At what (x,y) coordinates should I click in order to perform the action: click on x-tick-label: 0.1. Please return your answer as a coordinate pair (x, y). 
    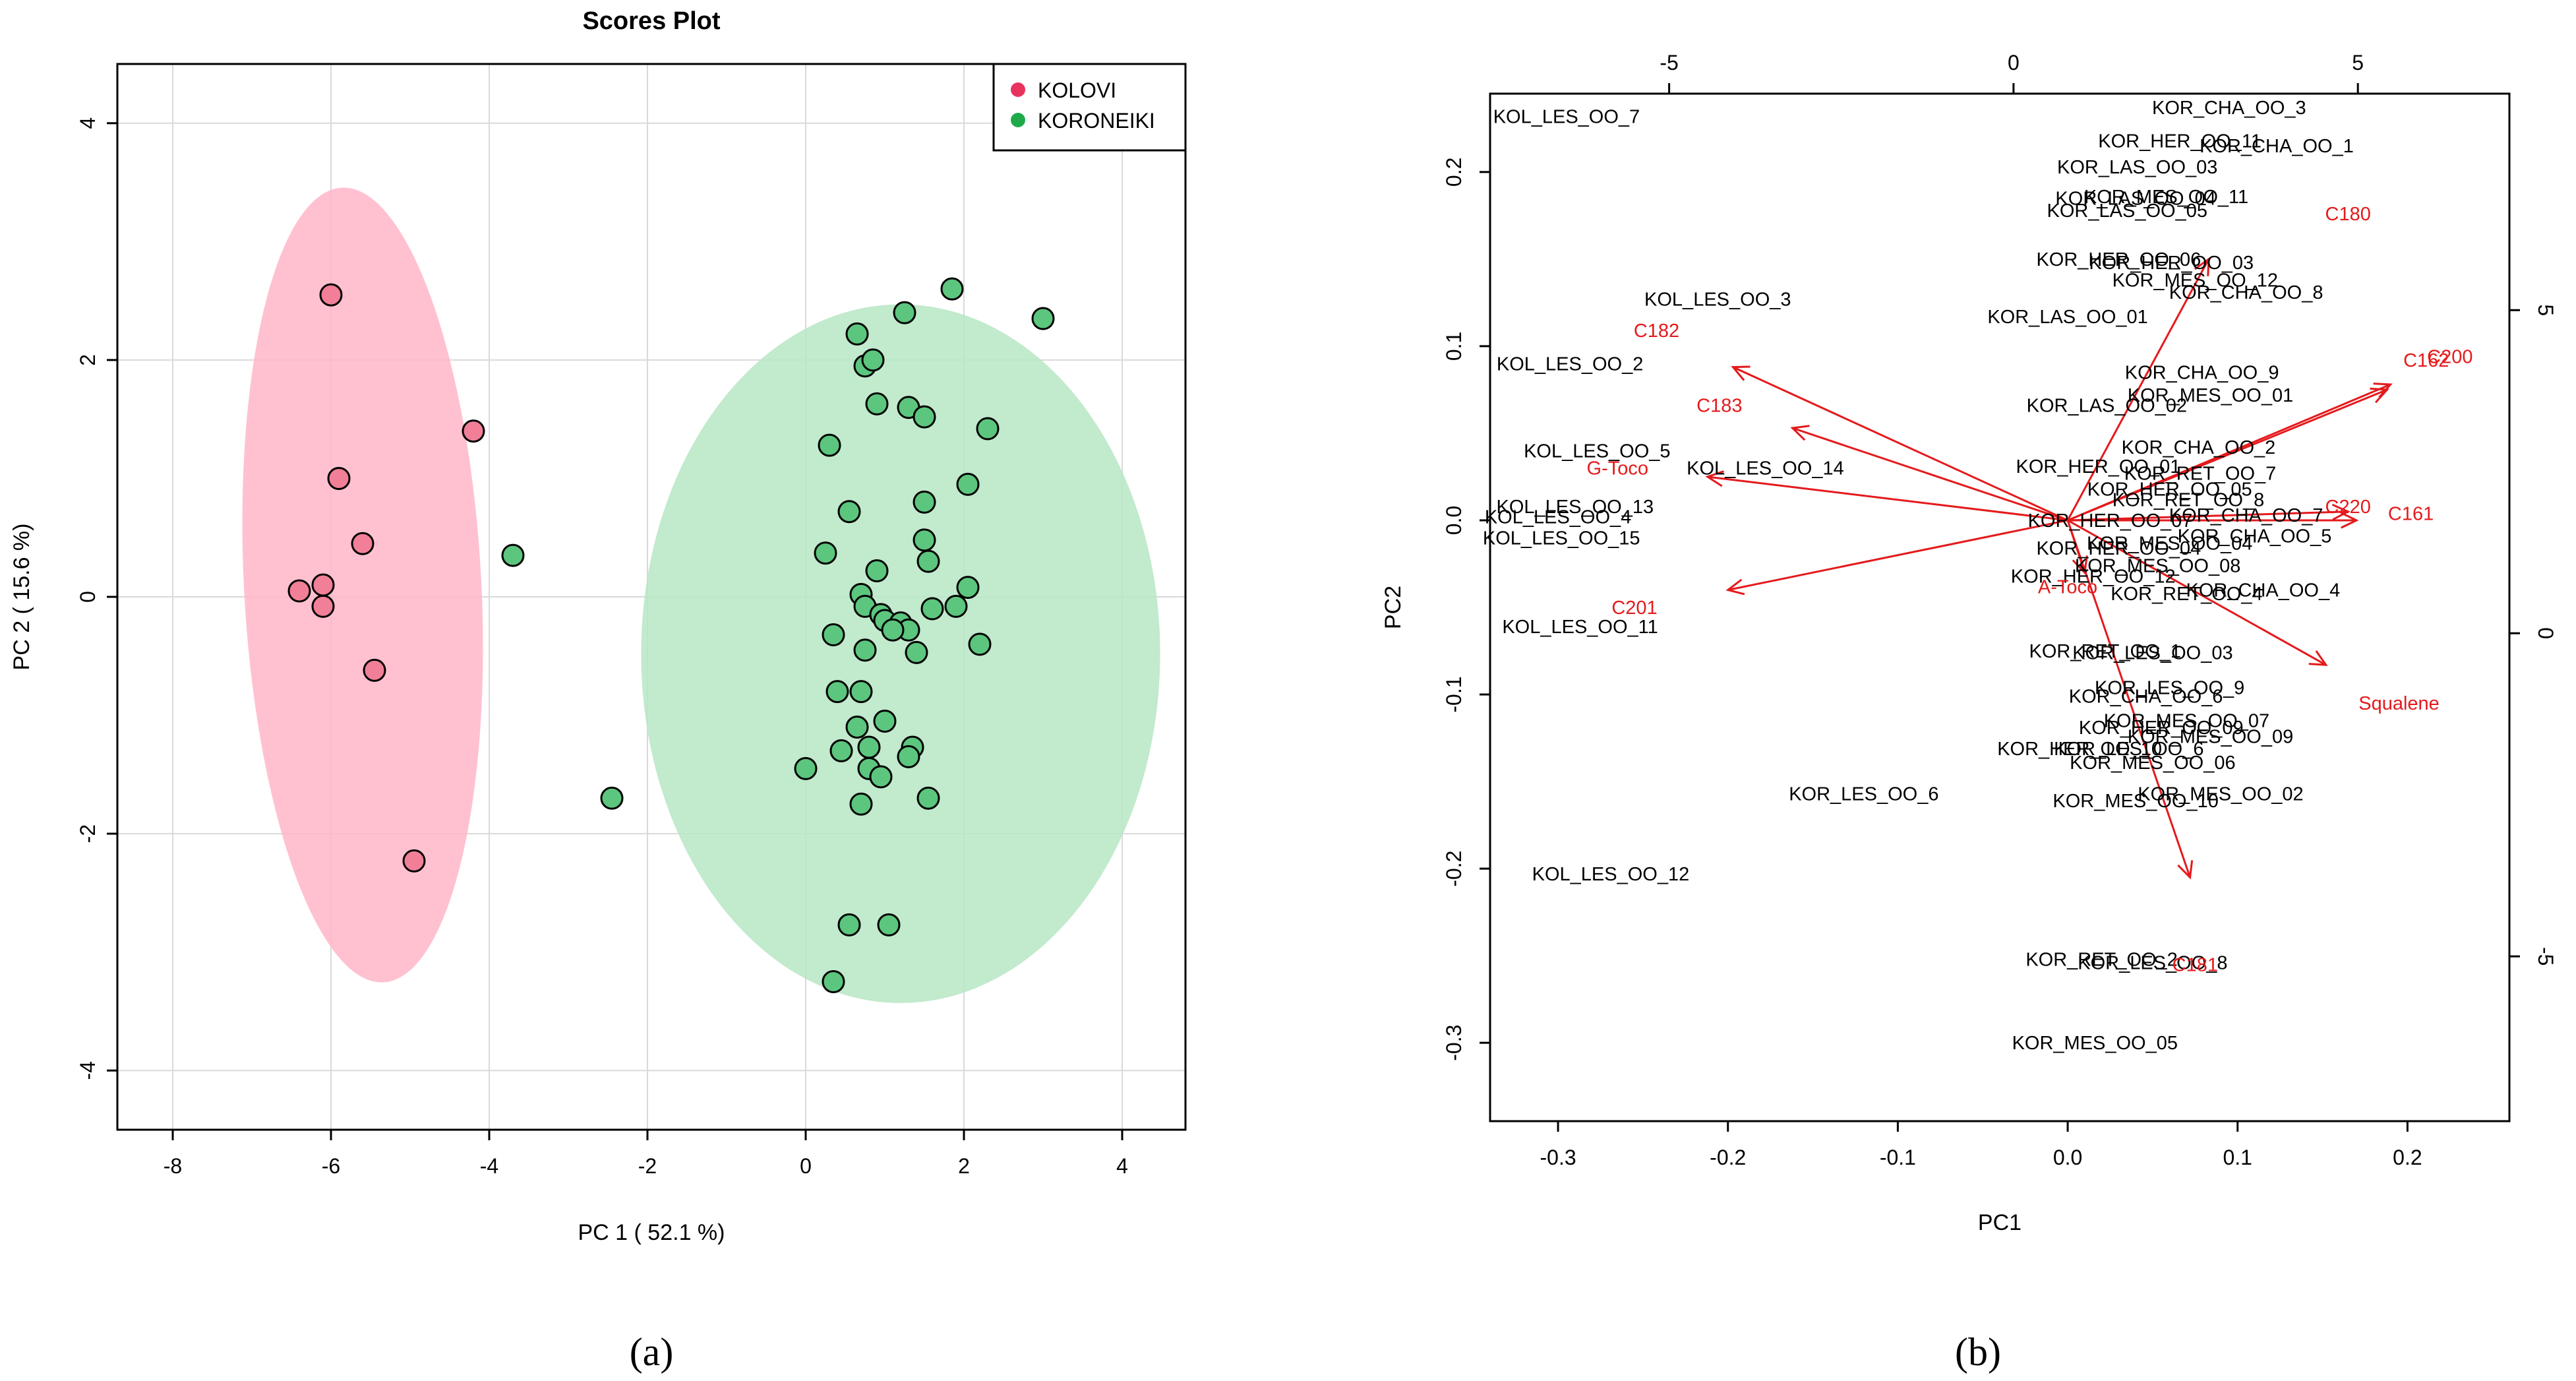
    Looking at the image, I should click on (2237, 1157).